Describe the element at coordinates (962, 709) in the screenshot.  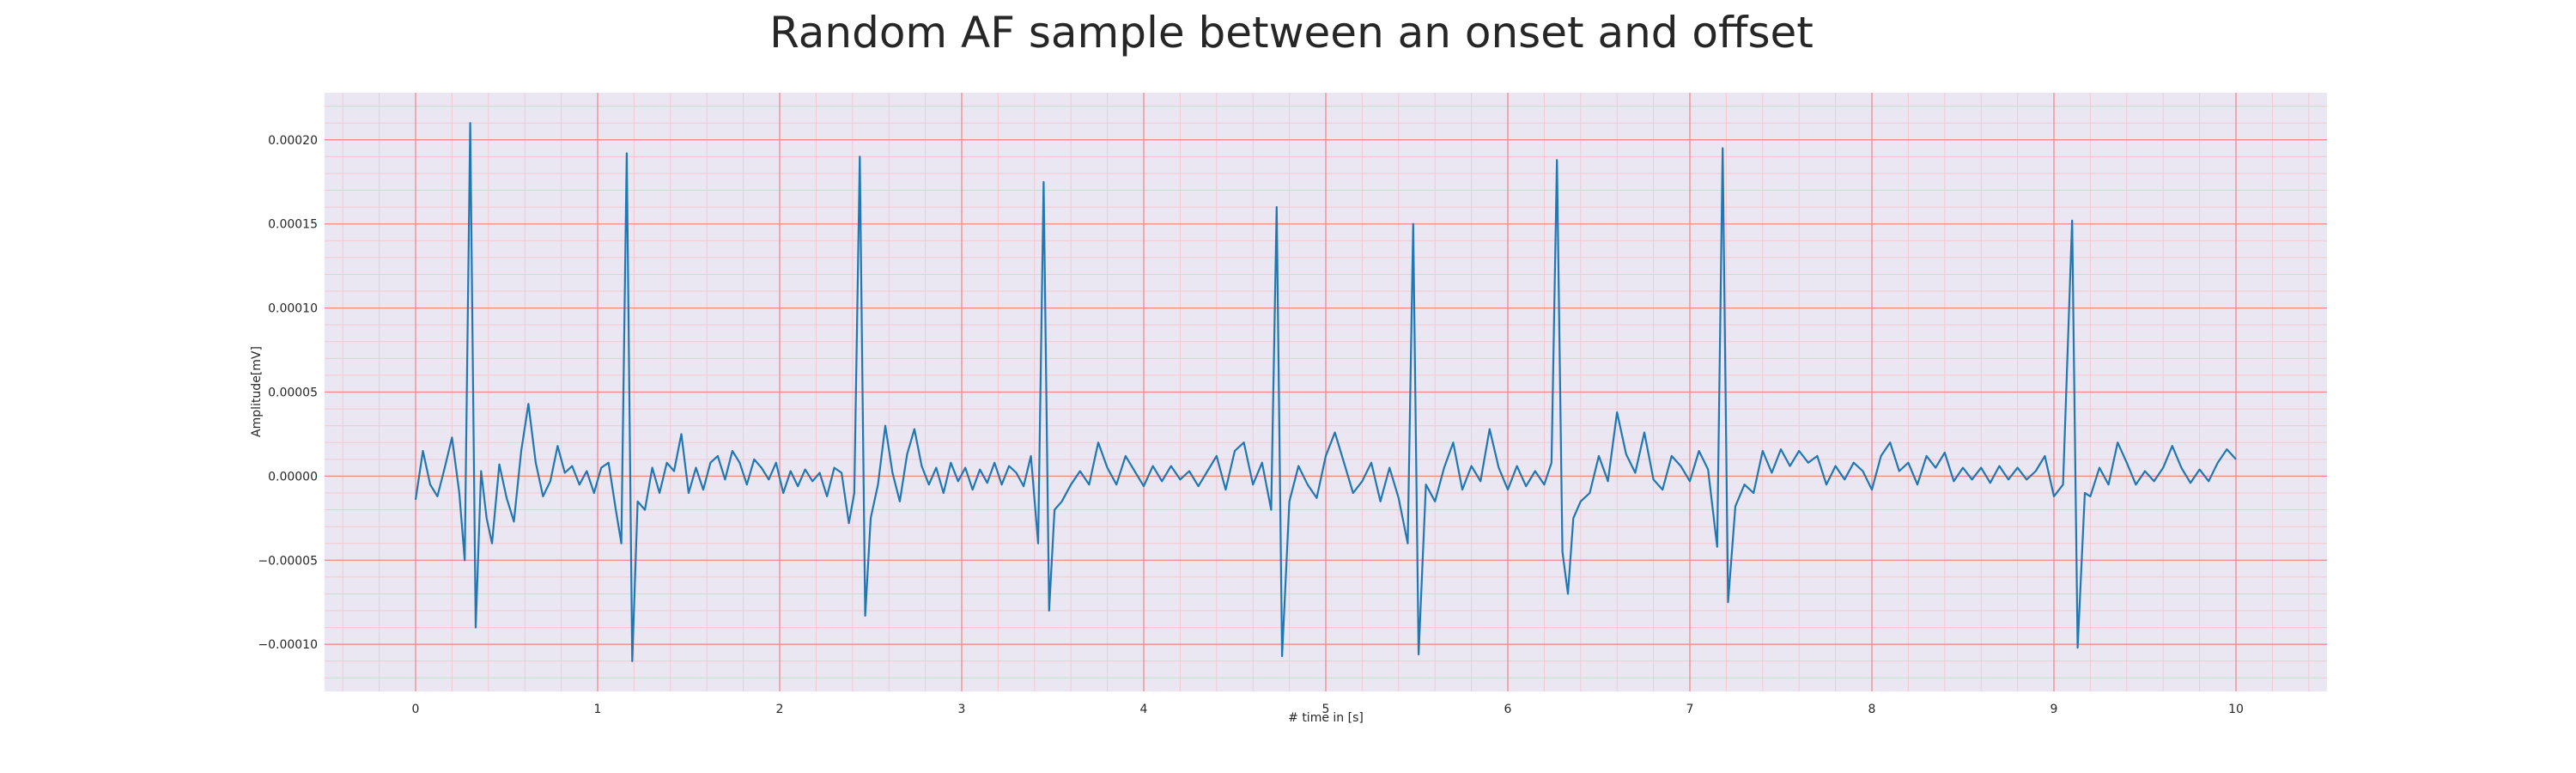
I see `x-tick-label: 3` at that location.